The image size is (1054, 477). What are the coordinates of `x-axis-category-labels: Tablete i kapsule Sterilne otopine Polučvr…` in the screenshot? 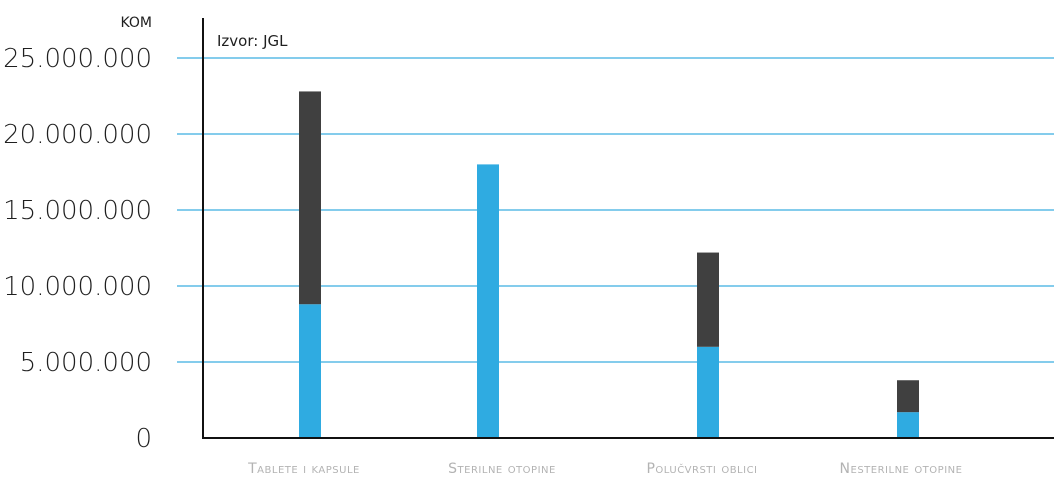 It's located at (604, 469).